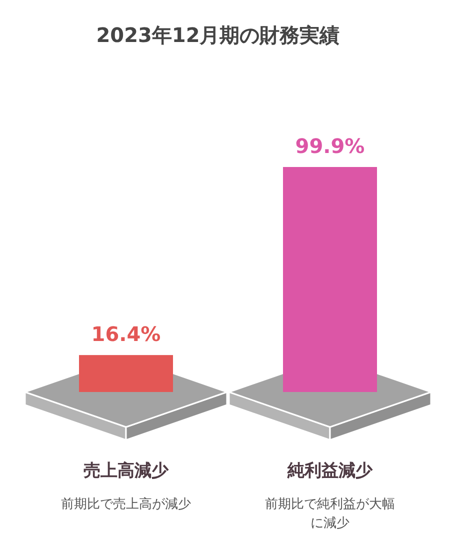 This screenshot has width=456, height=558. I want to click on text: 前期比で売上高が減少, so click(126, 504).